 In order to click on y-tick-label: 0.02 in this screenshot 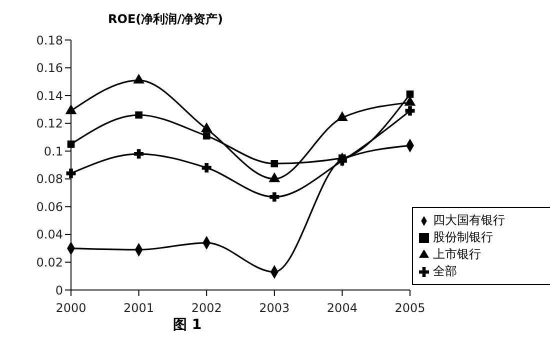, I will do `click(49, 262)`.